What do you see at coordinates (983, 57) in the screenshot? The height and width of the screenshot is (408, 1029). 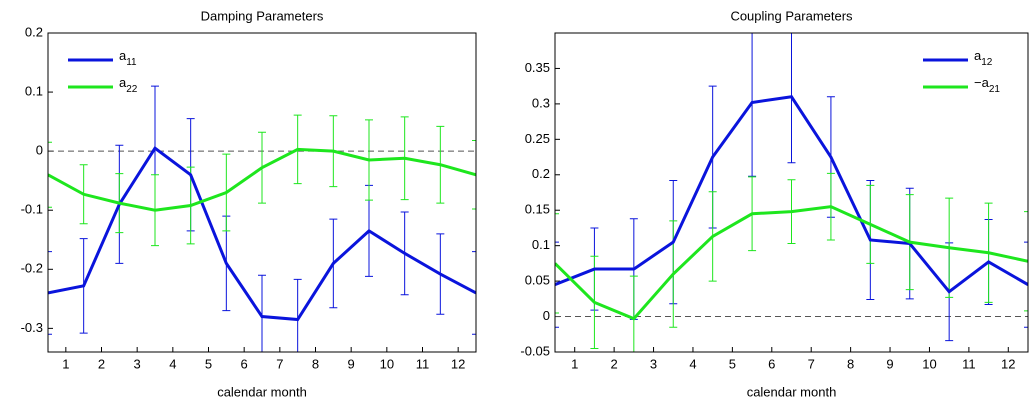 I see `legend-label: a12` at bounding box center [983, 57].